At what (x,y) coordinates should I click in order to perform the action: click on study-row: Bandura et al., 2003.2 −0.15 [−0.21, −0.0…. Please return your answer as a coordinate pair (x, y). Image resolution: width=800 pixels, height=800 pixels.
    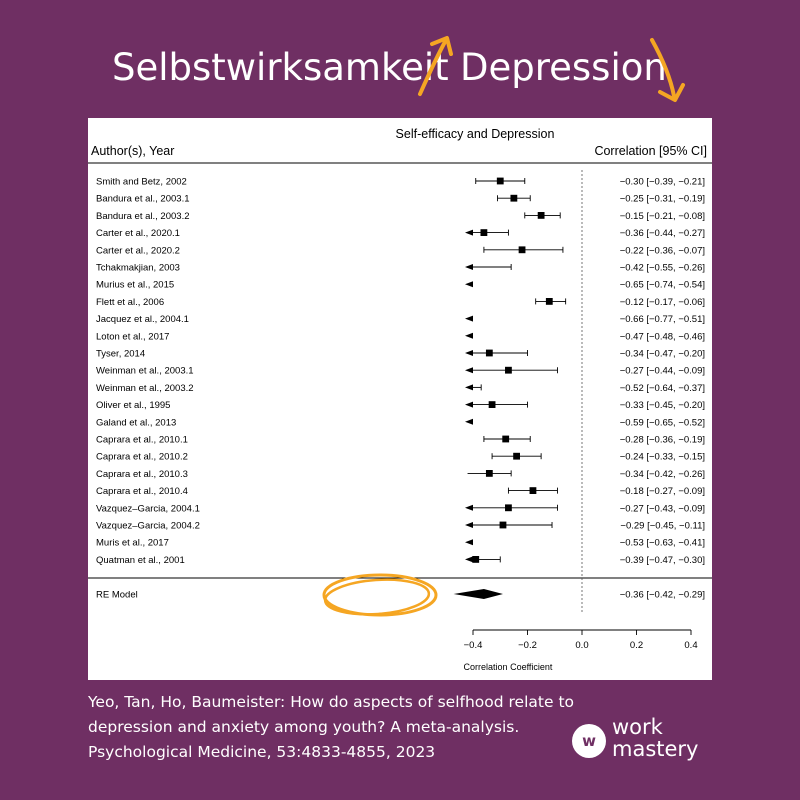
    Looking at the image, I should click on (400, 216).